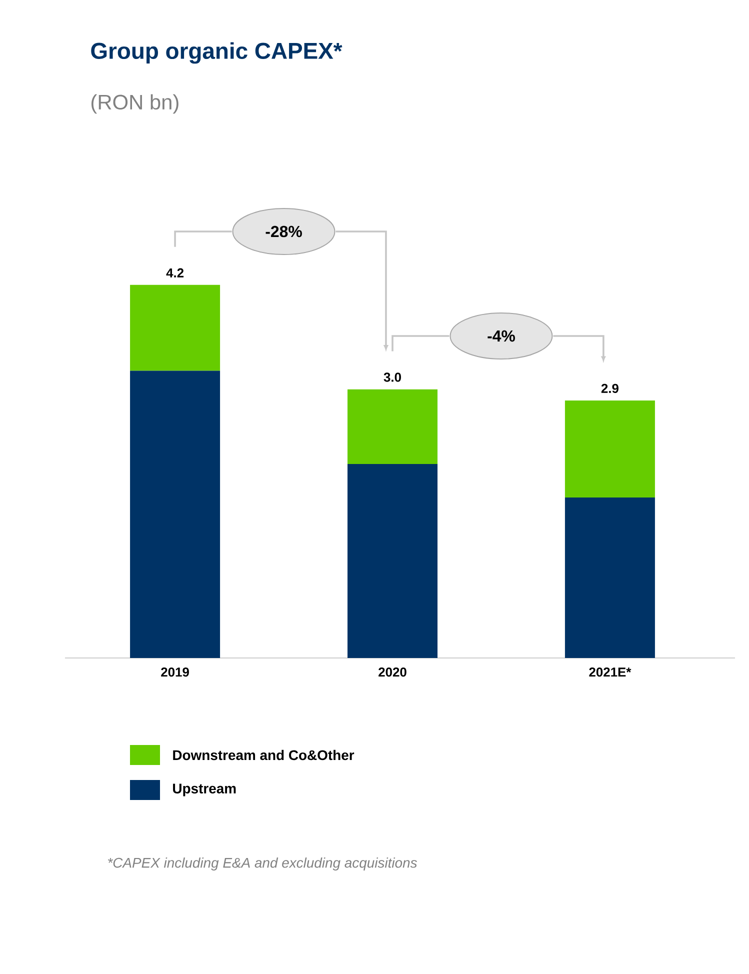 This screenshot has width=749, height=974. I want to click on annotation: 2.9, so click(609, 389).